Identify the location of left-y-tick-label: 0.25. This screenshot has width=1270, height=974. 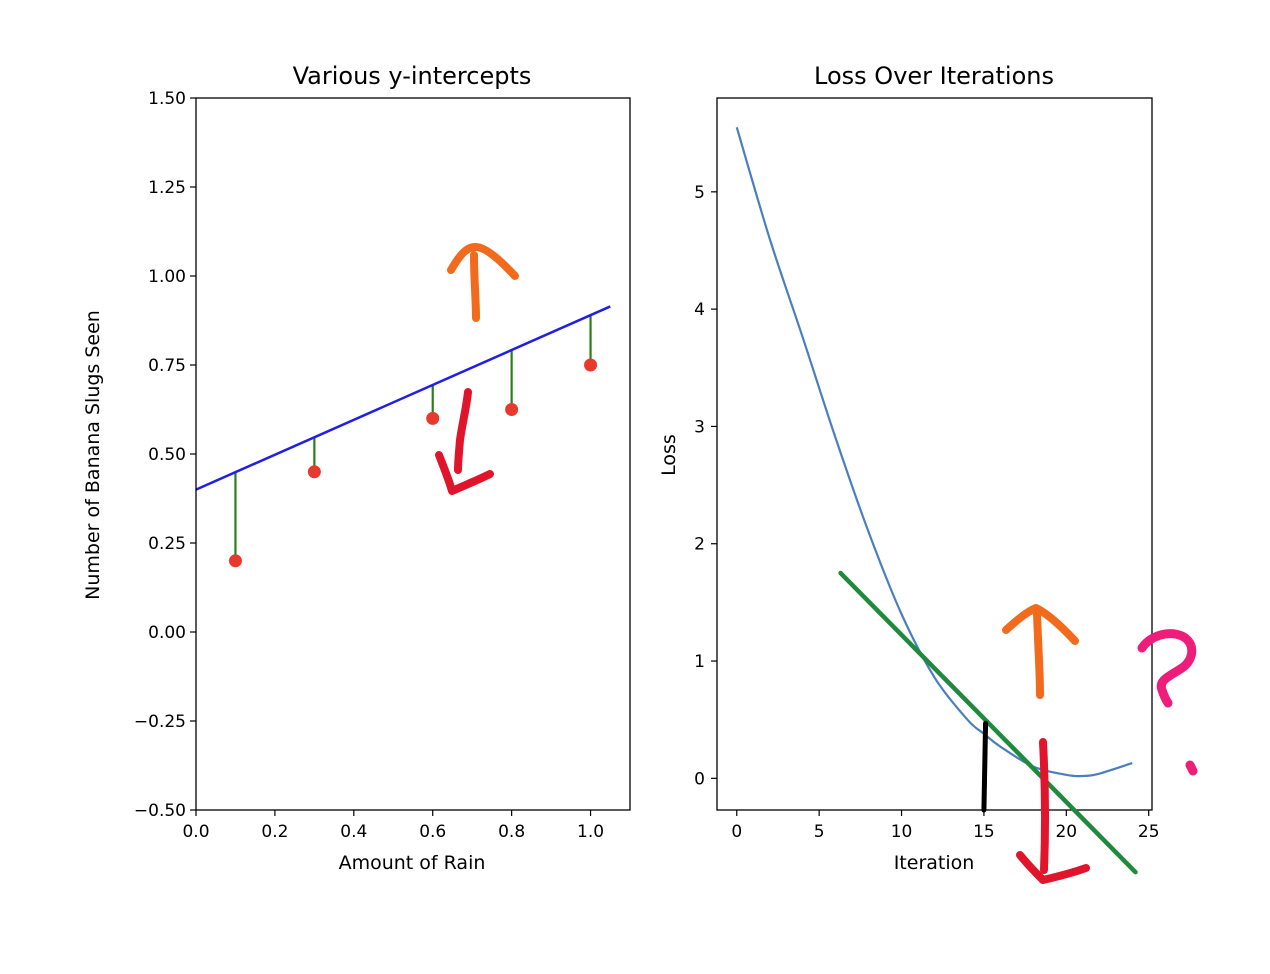
(167, 544).